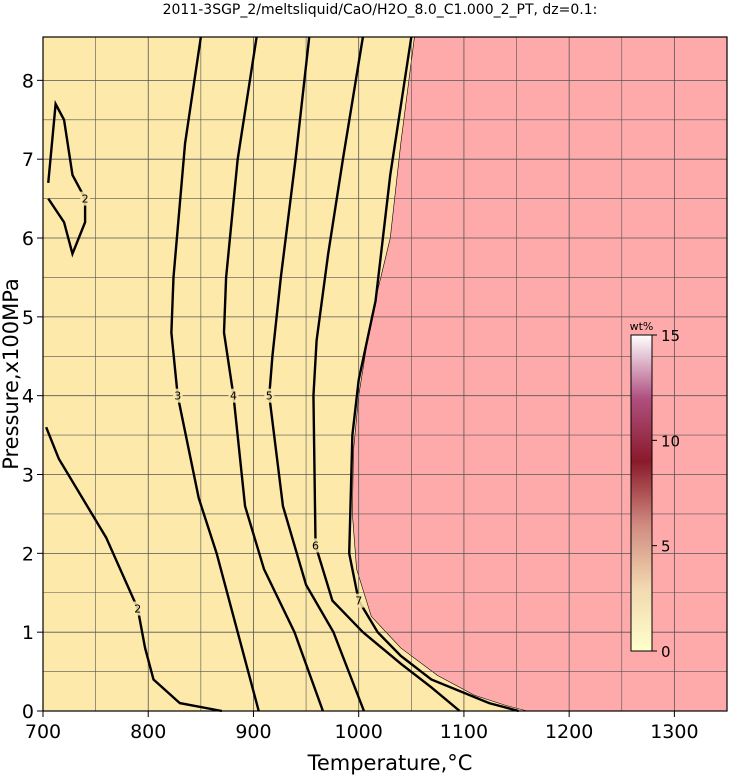 This screenshot has width=734, height=780. I want to click on y-axis-label: Pressure,x100MPa, so click(11, 374).